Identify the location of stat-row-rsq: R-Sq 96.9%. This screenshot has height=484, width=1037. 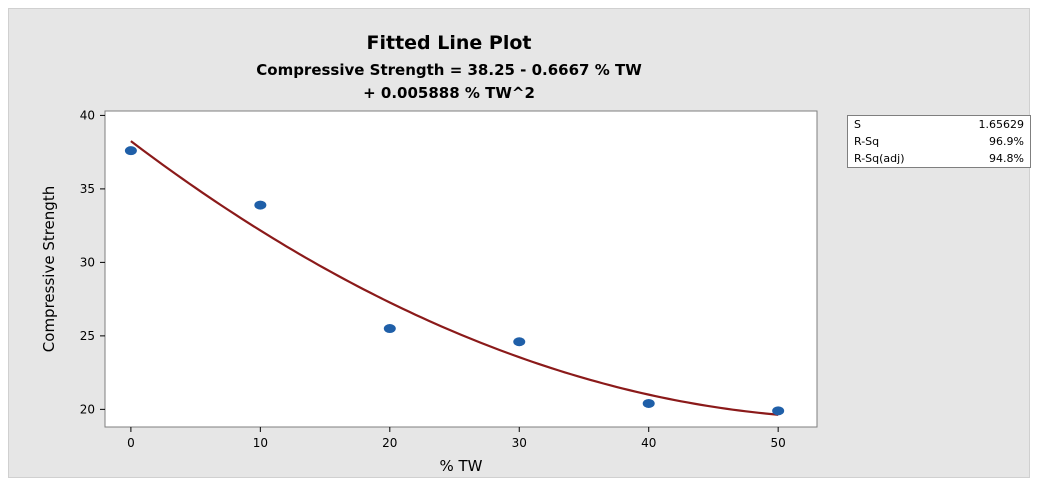
(939, 141).